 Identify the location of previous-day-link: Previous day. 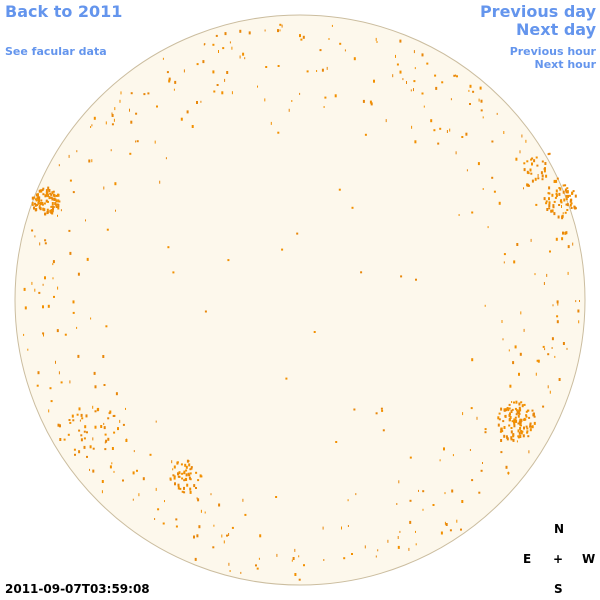
(537, 11).